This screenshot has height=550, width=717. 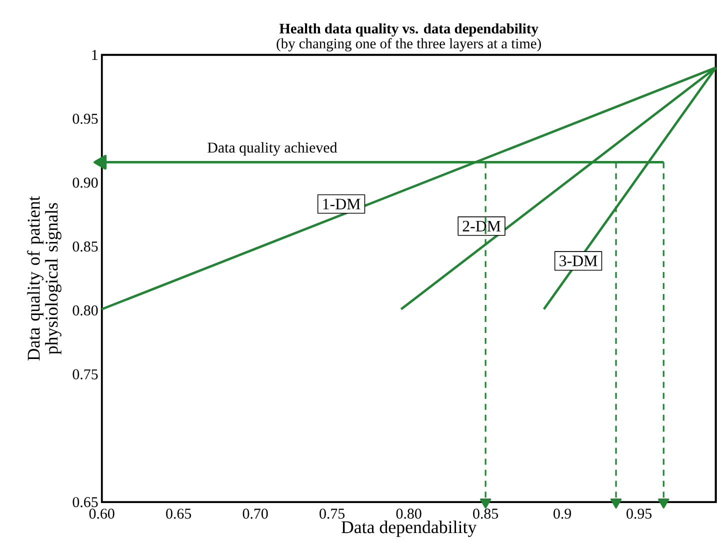 I want to click on x-tick-label: 0.95, so click(x=639, y=513).